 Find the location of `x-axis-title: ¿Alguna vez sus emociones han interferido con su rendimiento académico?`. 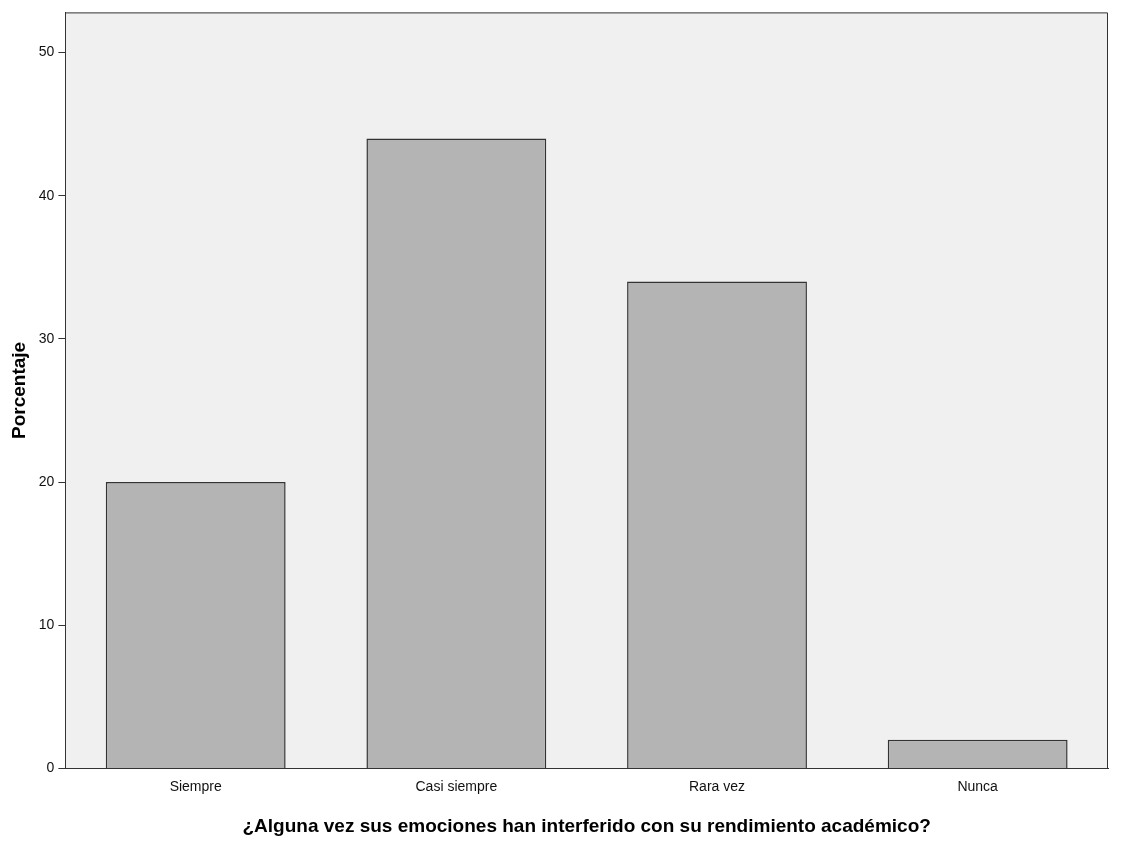

x-axis-title: ¿Alguna vez sus emociones han interferido con su rendimiento académico? is located at coordinates (586, 825).